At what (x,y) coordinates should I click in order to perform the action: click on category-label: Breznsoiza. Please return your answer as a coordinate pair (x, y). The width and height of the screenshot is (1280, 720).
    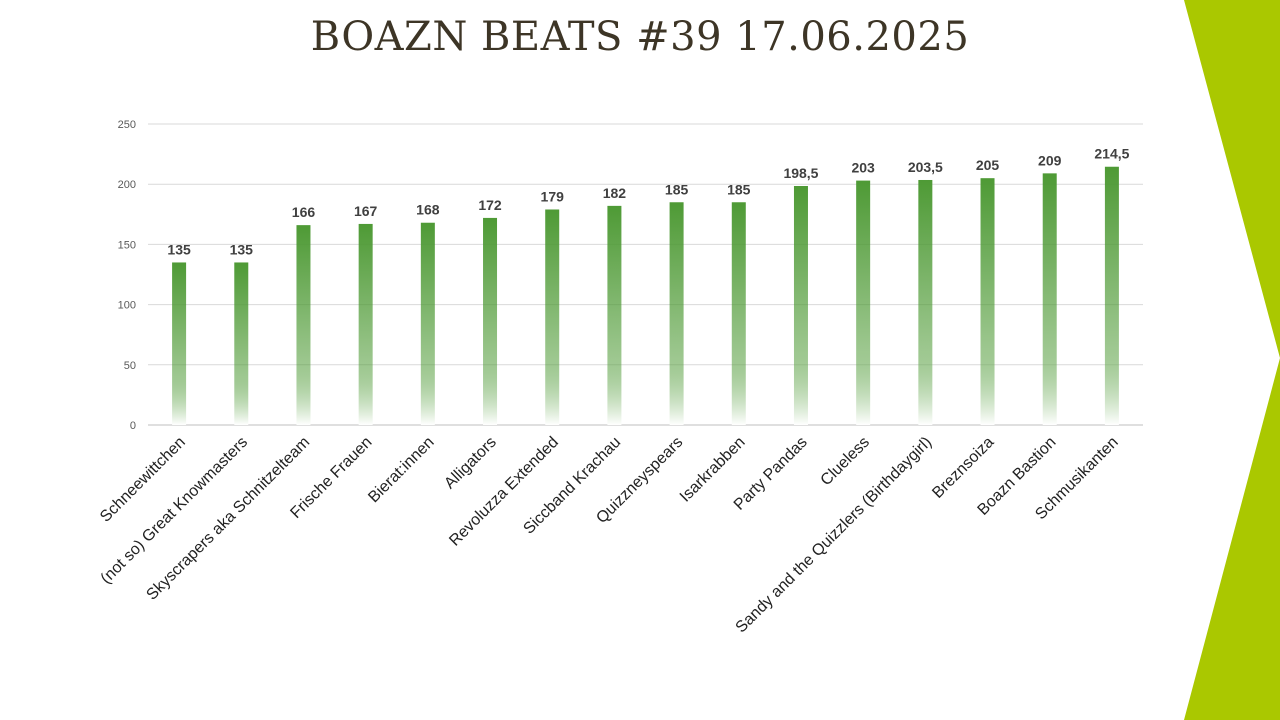
    Looking at the image, I should click on (963, 468).